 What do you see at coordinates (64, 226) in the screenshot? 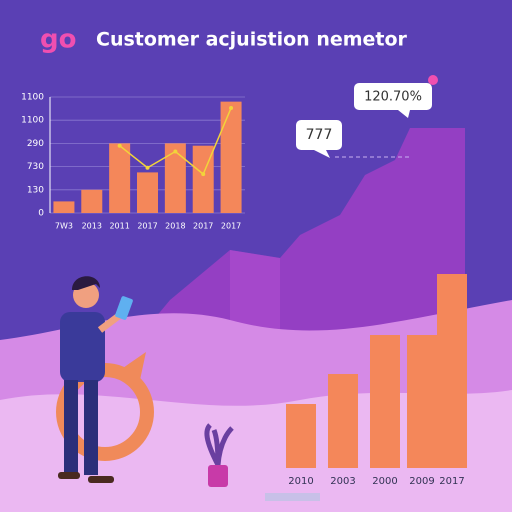
I see `x-tick-label: 7W3` at bounding box center [64, 226].